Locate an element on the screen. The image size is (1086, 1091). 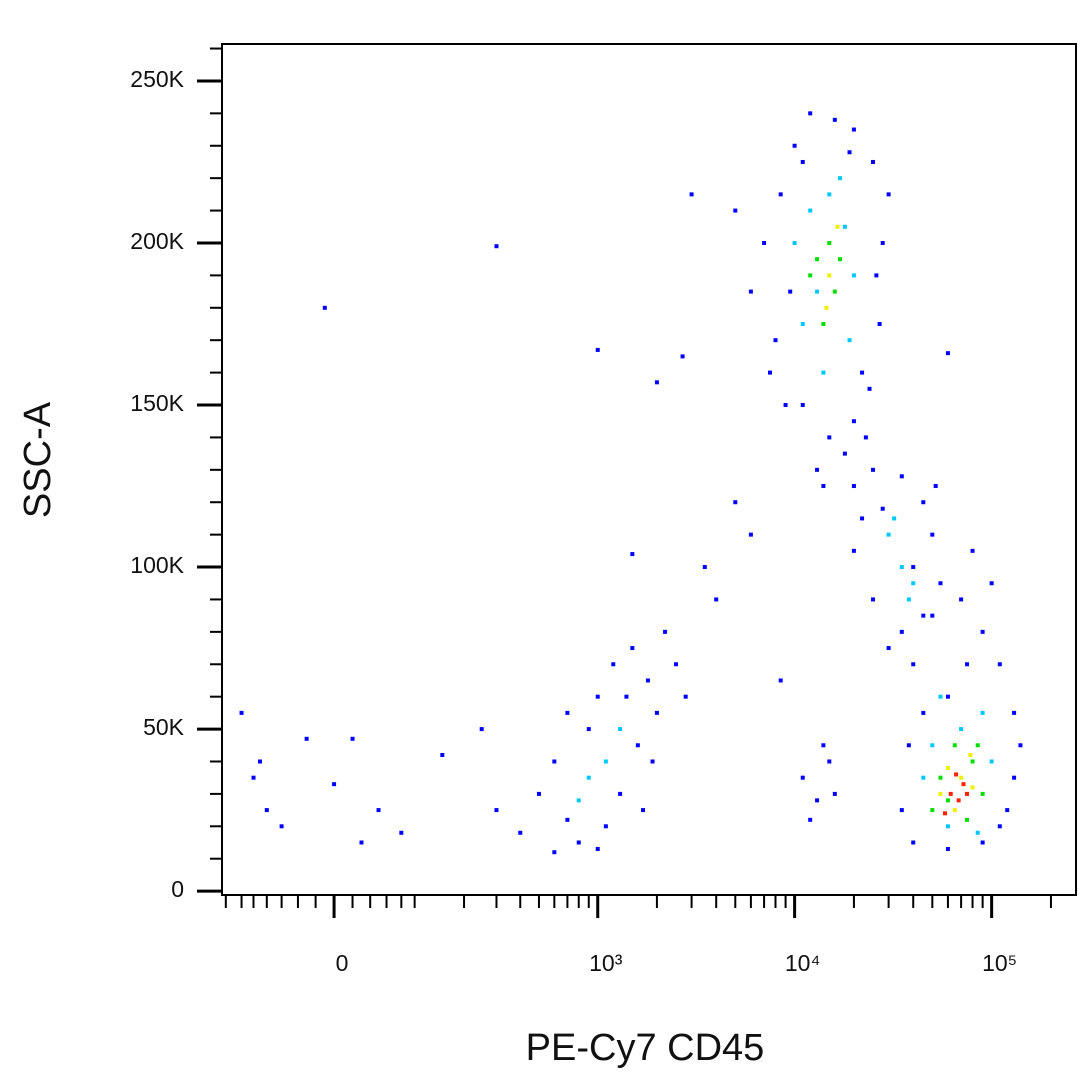
x-tick-label: 0 is located at coordinates (342, 963).